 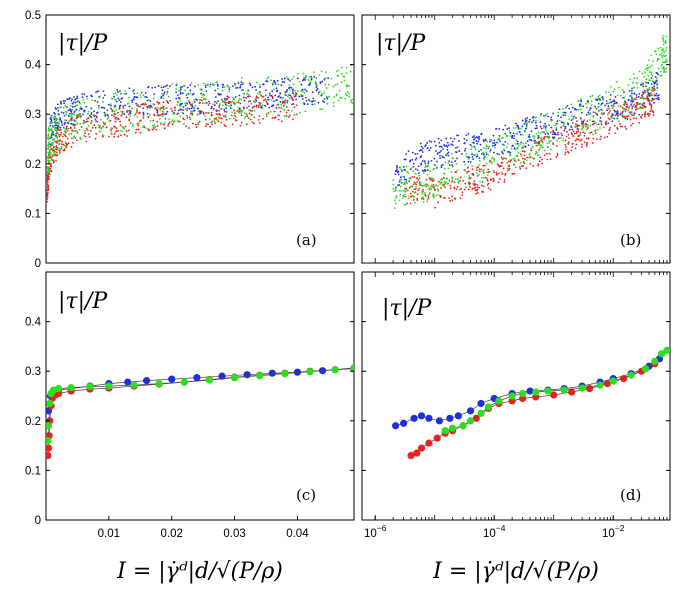 What do you see at coordinates (516, 421) in the screenshot?
I see `panel-d-y-ticks` at bounding box center [516, 421].